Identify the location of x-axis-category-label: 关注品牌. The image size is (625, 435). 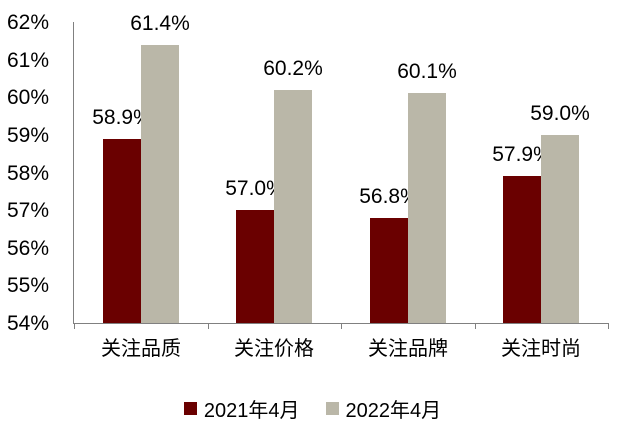
(408, 349).